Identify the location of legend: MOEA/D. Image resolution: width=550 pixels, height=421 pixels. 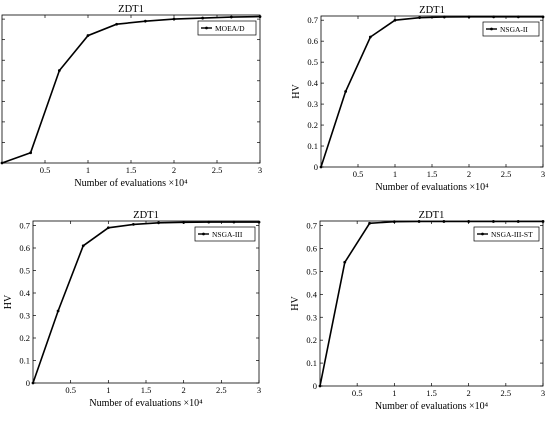
(227, 28).